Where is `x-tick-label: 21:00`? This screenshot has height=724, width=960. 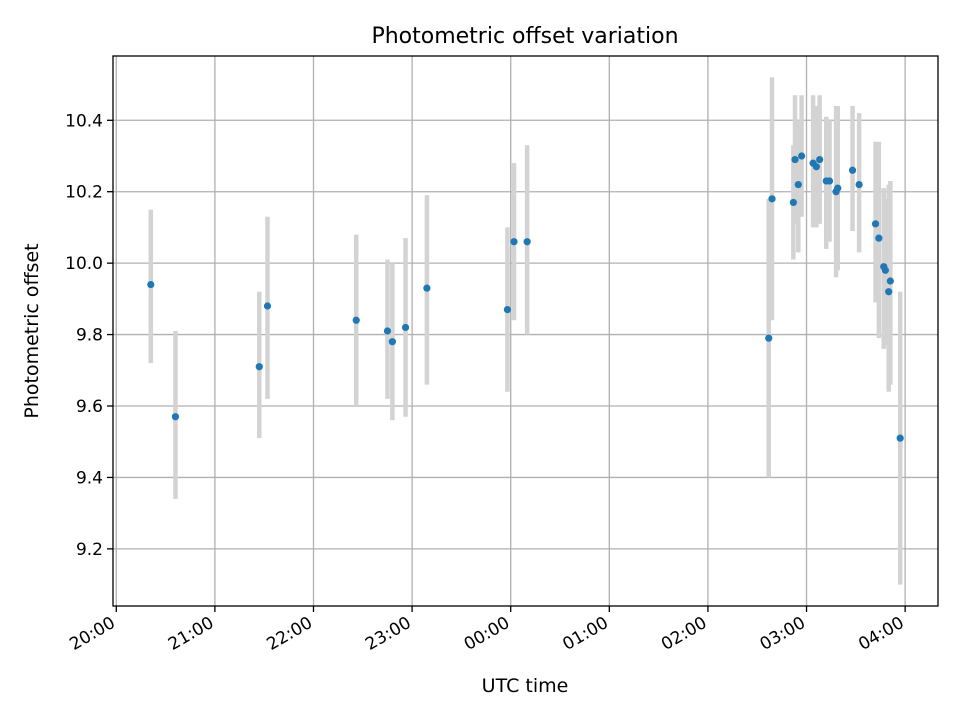 x-tick-label: 21:00 is located at coordinates (191, 634).